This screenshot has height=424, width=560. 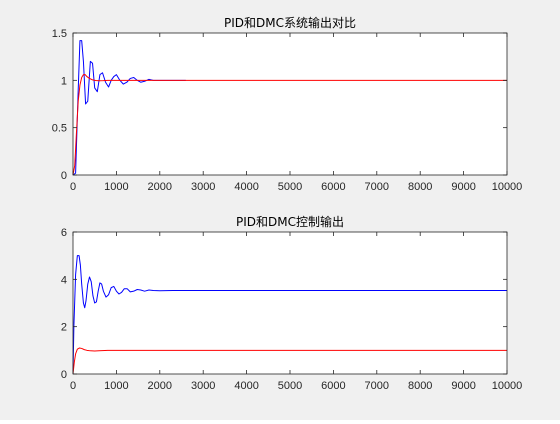 What do you see at coordinates (59, 34) in the screenshot?
I see `subplot-1-y-tick-label: 1.5` at bounding box center [59, 34].